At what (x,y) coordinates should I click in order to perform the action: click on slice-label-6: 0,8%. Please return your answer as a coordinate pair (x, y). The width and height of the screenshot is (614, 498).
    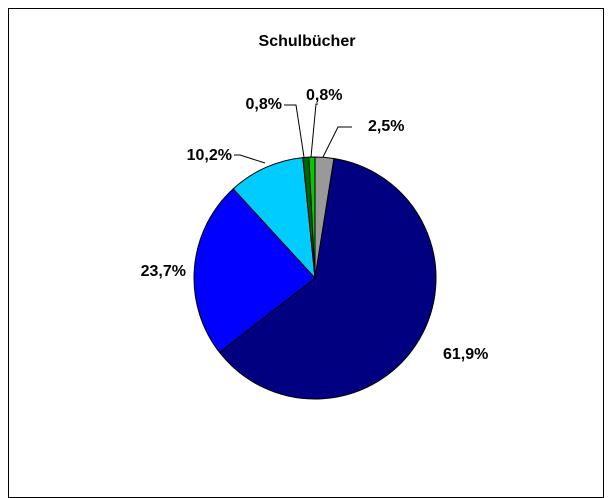
    Looking at the image, I should click on (324, 95).